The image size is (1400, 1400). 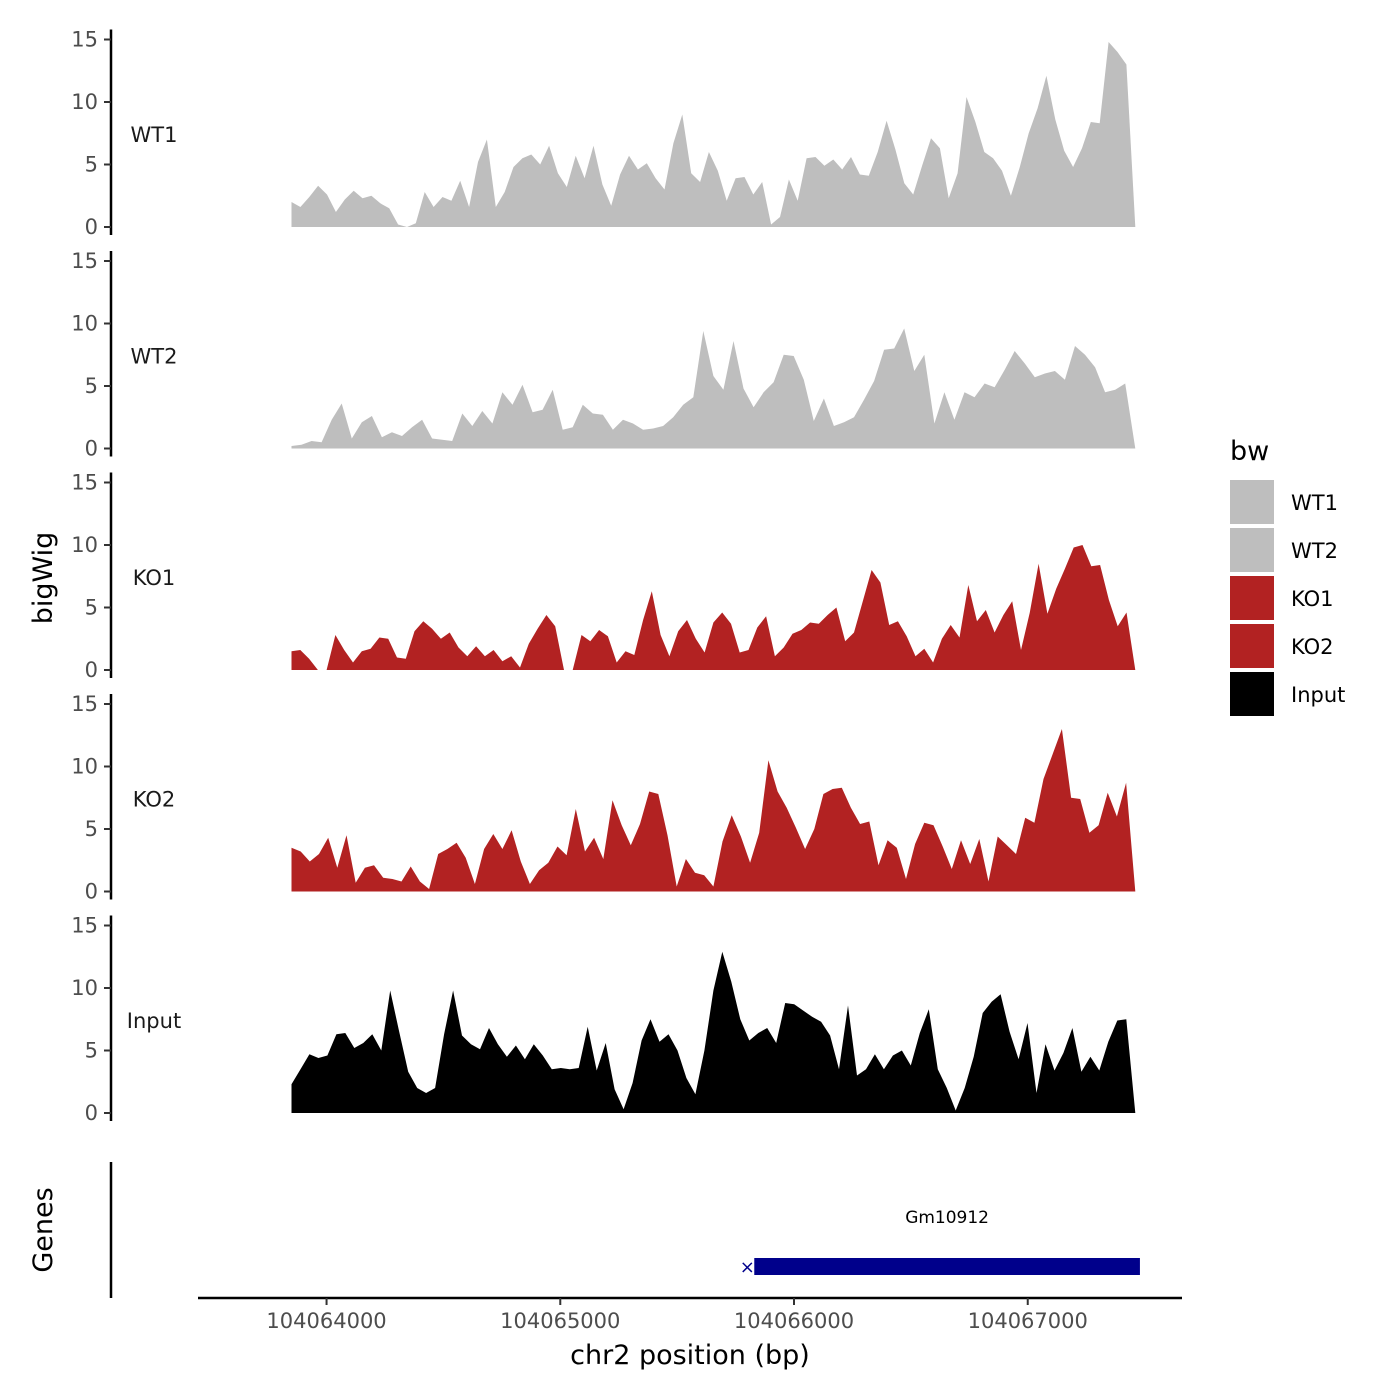 I want to click on legend: bw WT1 WT2 KO1 KO2 Input, so click(x=1287, y=576).